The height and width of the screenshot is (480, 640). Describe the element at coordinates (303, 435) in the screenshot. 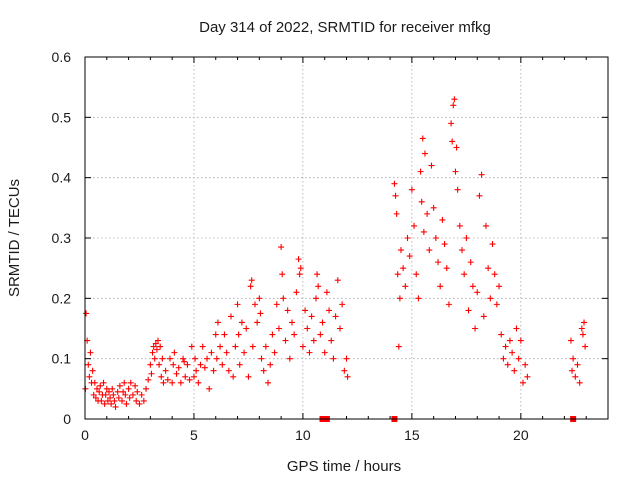

I see `x-tick-label: 10` at that location.